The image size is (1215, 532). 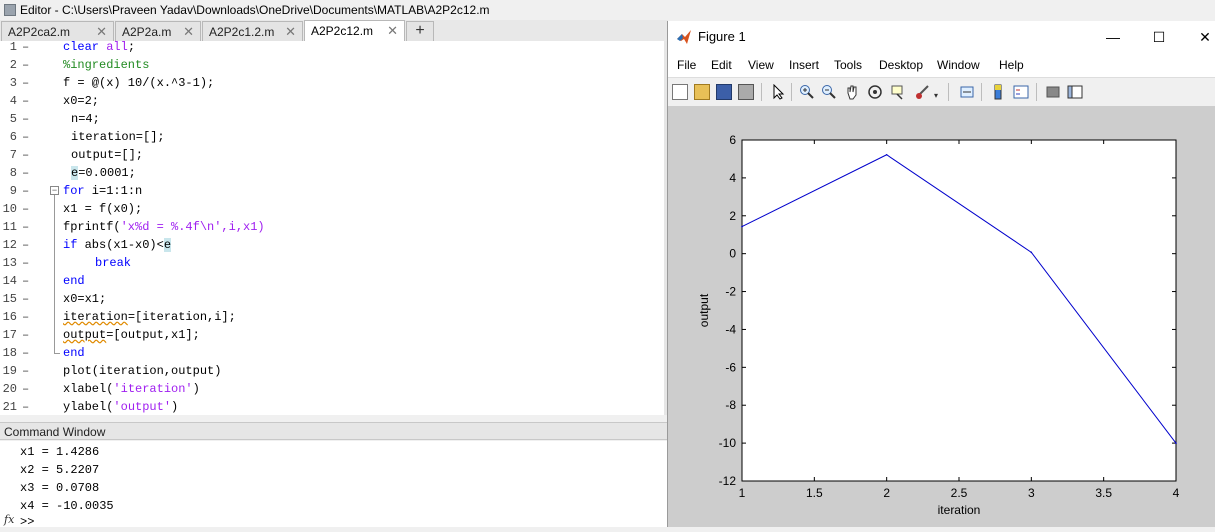 I want to click on legend-icon, so click(x=1021, y=92).